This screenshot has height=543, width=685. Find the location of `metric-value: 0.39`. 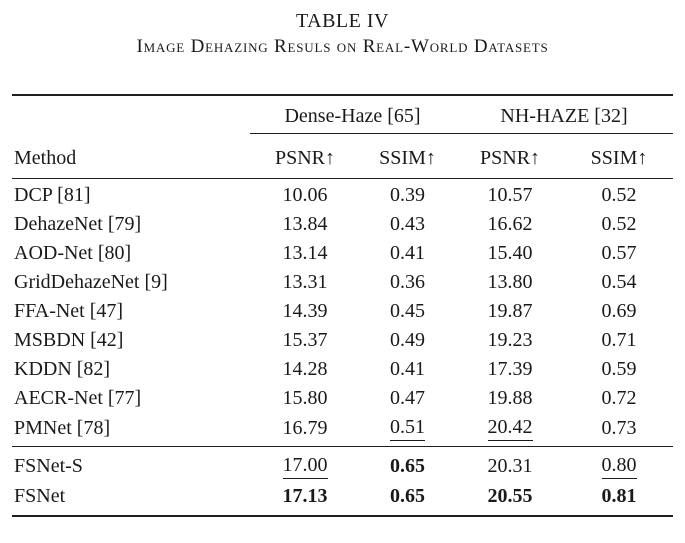

metric-value: 0.39 is located at coordinates (407, 195).